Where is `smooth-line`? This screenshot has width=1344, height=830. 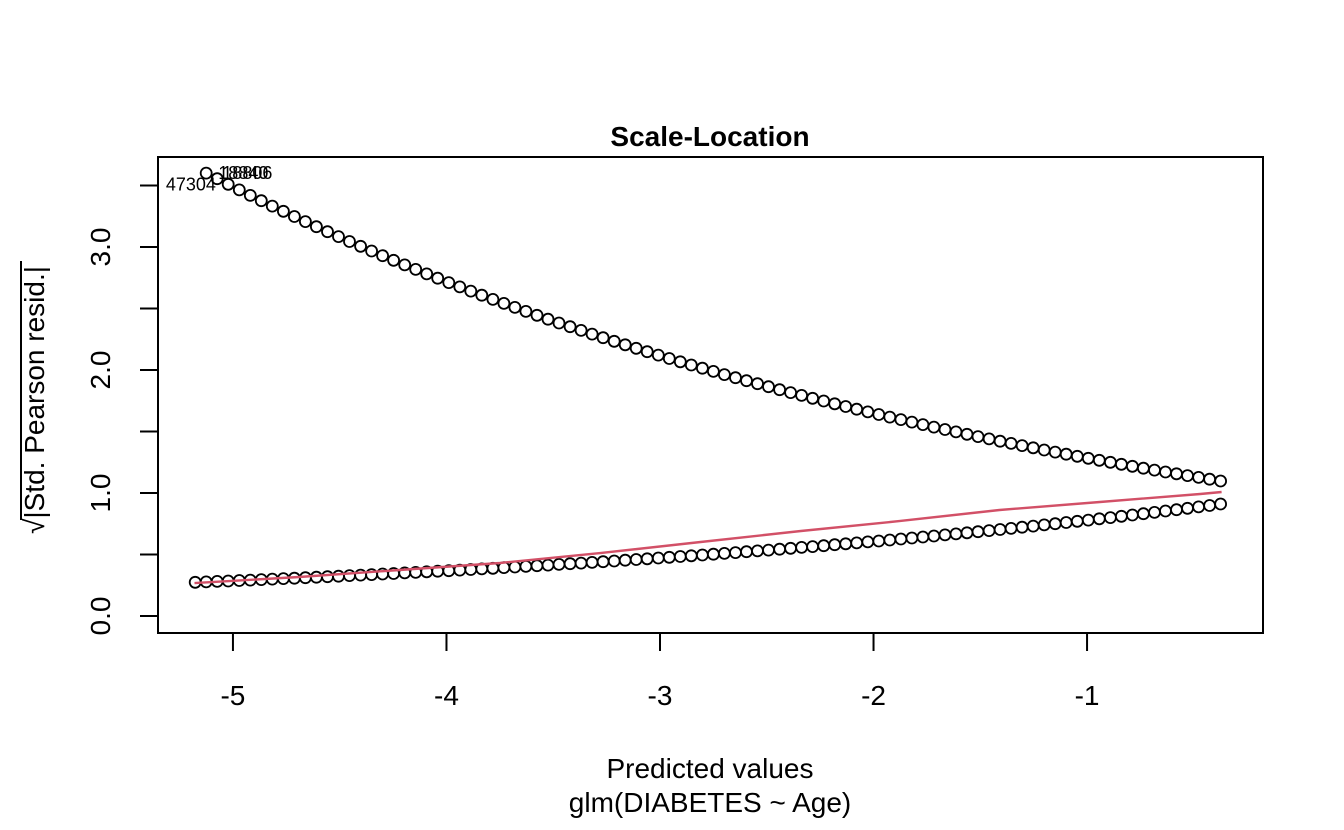 smooth-line is located at coordinates (708, 537).